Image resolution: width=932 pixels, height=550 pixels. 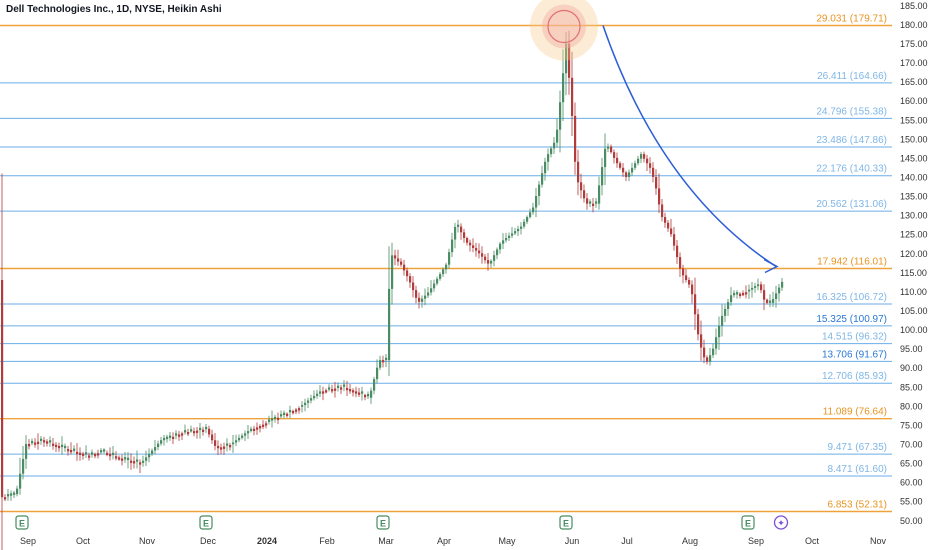 I want to click on time-tick-label: Dec, so click(x=208, y=541).